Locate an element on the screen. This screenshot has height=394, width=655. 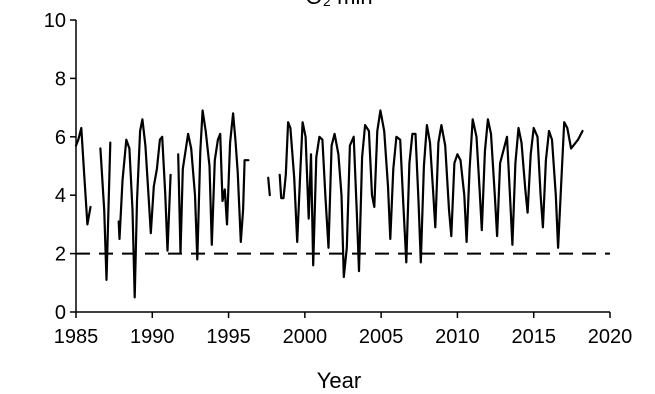
x-axis-title: Year is located at coordinates (339, 380).